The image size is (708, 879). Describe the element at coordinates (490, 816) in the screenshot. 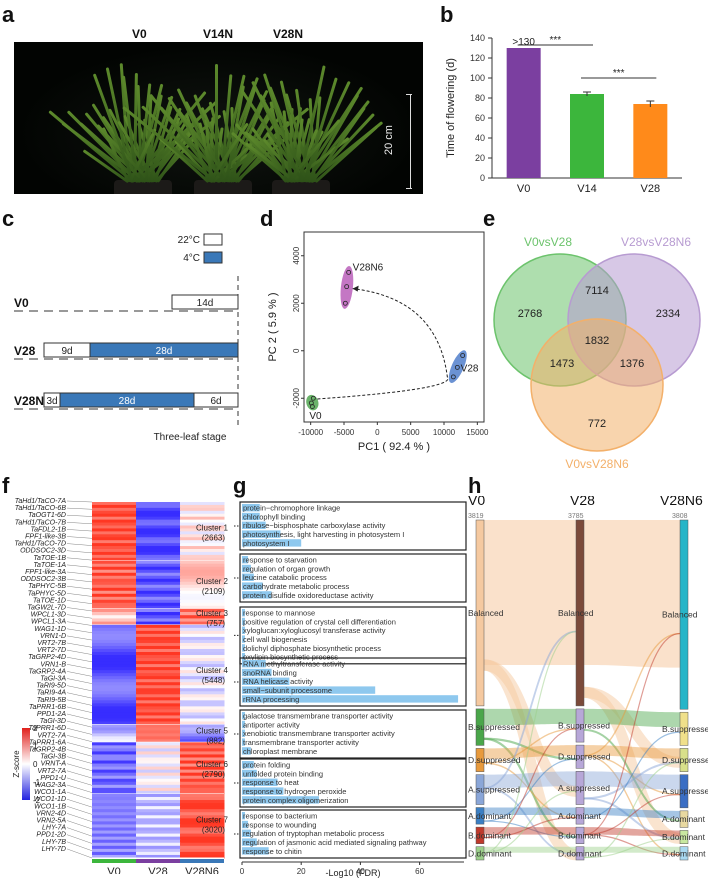

I see `sankey-category-label: A.dominant` at that location.